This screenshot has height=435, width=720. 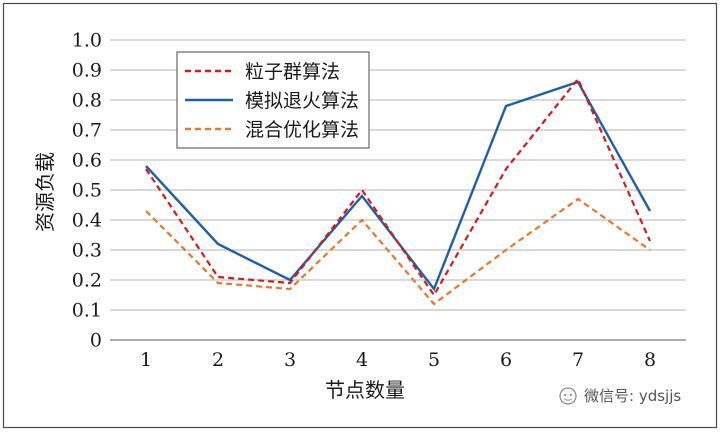 I want to click on legend-label-1: 模拟退火算法, so click(x=302, y=101).